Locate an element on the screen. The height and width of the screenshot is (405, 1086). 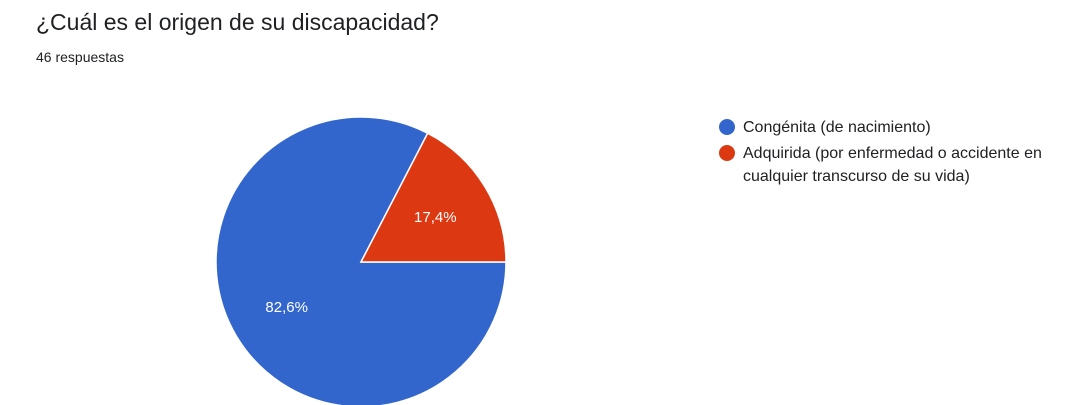
chart-title: ¿Cuál es el origen de su discapacidad? is located at coordinates (237, 22).